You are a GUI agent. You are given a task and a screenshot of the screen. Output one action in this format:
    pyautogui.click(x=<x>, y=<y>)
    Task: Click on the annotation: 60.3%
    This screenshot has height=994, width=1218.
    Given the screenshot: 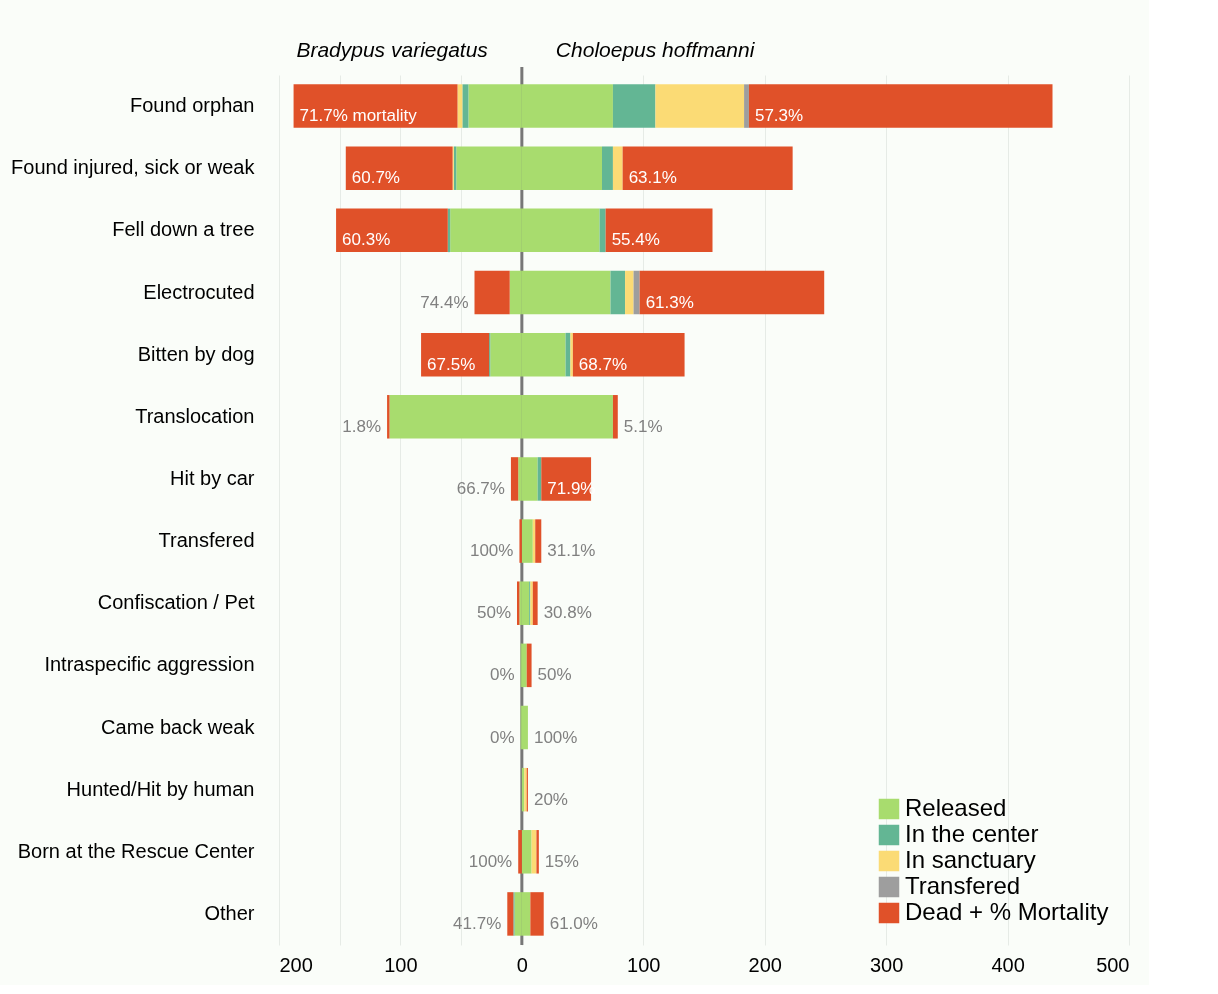 What is the action you would take?
    pyautogui.click(x=366, y=240)
    